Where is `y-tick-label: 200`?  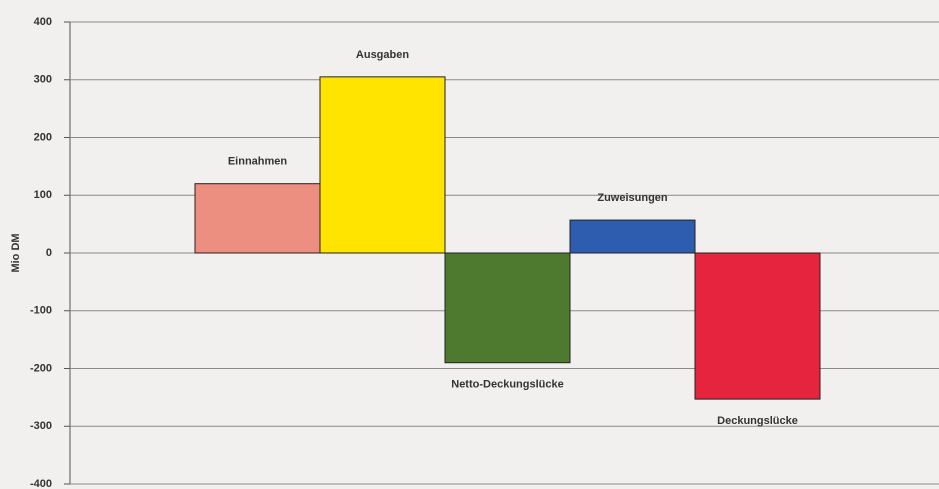 y-tick-label: 200 is located at coordinates (43, 137).